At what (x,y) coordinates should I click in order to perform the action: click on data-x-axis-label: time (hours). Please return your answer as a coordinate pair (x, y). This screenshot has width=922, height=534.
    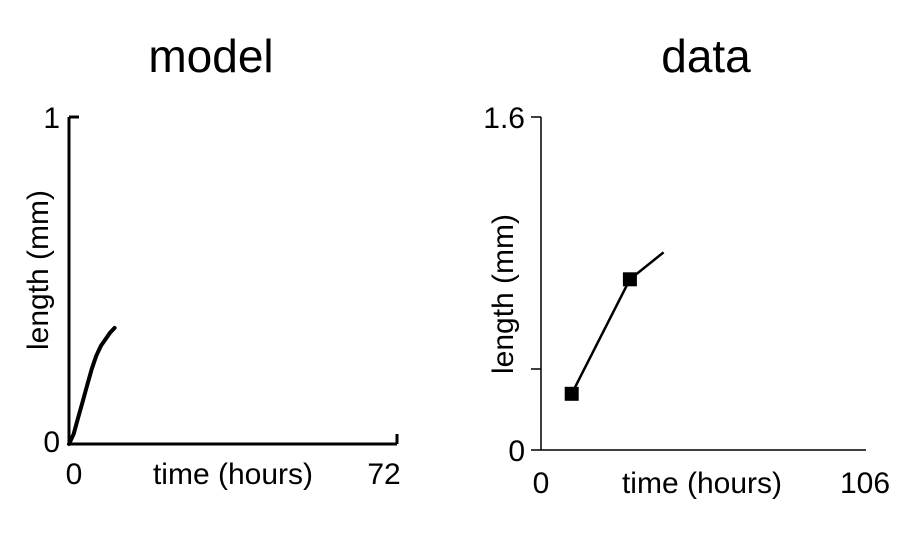
    Looking at the image, I should click on (702, 483).